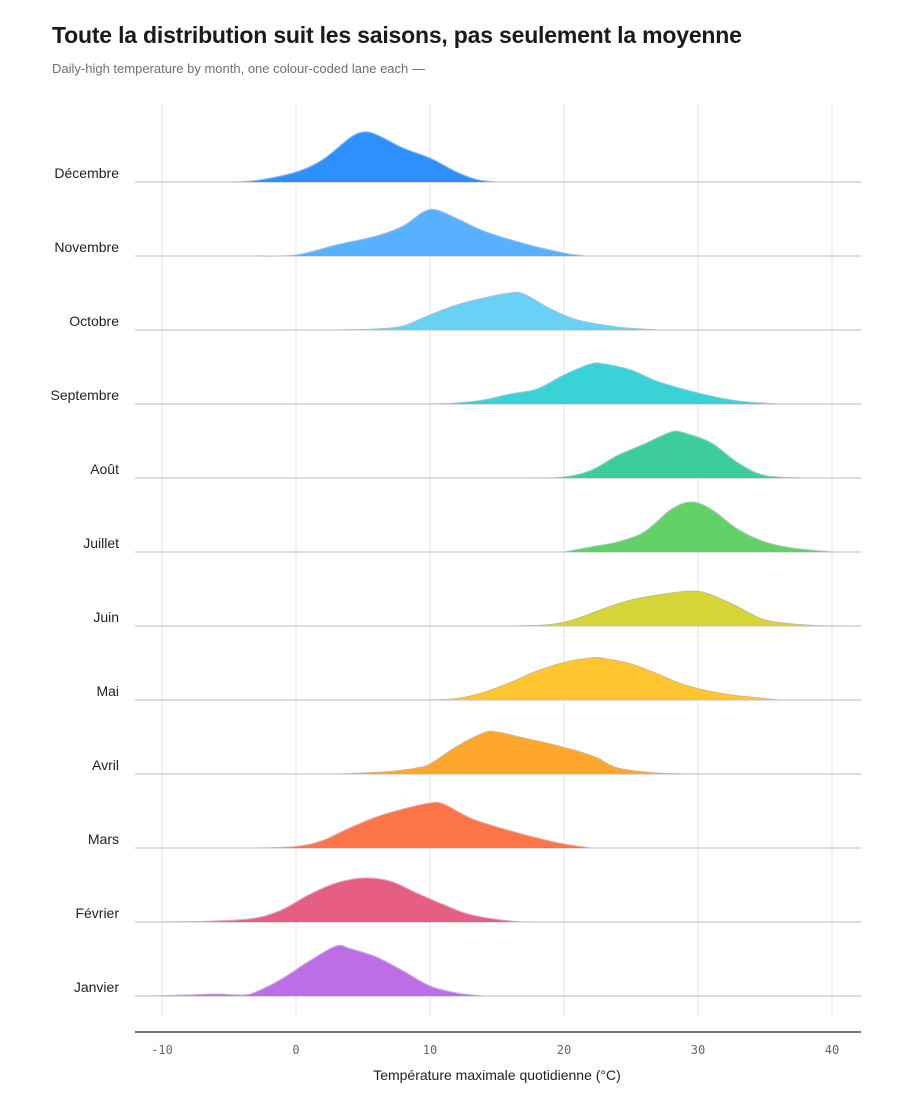  Describe the element at coordinates (85, 395) in the screenshot. I see `month-label: Septembre` at that location.